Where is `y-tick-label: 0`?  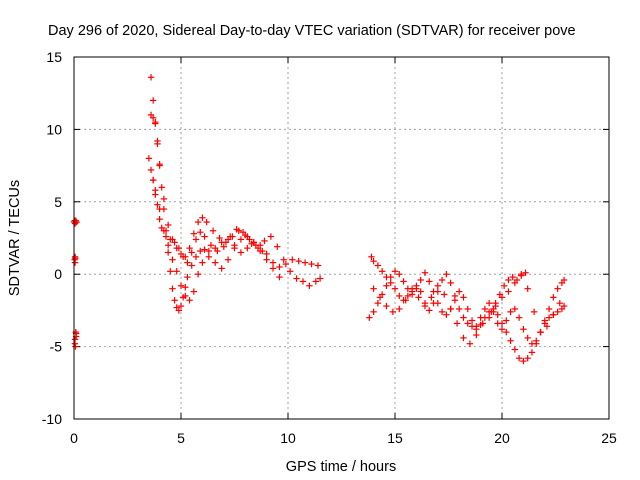 y-tick-label: 0 is located at coordinates (58, 274).